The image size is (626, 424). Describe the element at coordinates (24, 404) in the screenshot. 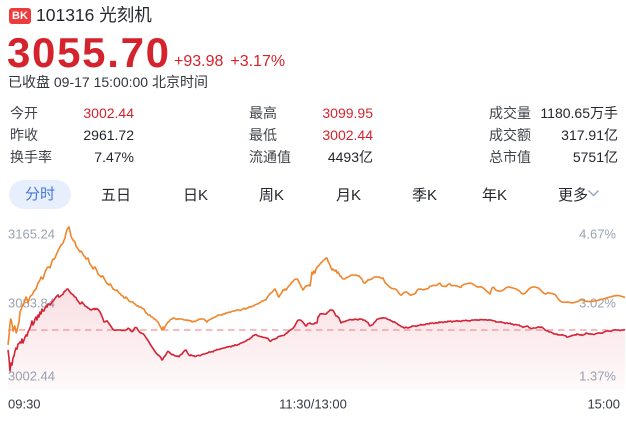

I see `svg-text: 09:30` at that location.